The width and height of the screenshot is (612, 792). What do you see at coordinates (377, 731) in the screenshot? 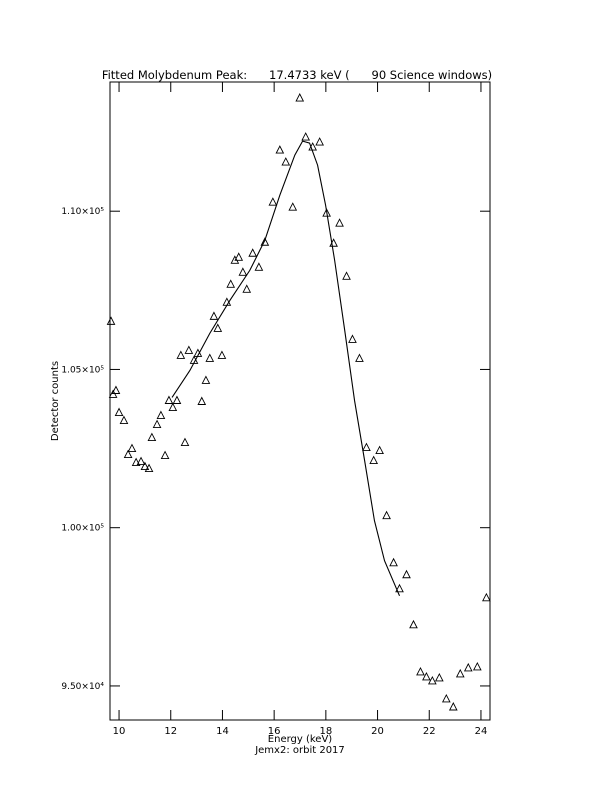
I see `x-tick-label: 20` at bounding box center [377, 731].